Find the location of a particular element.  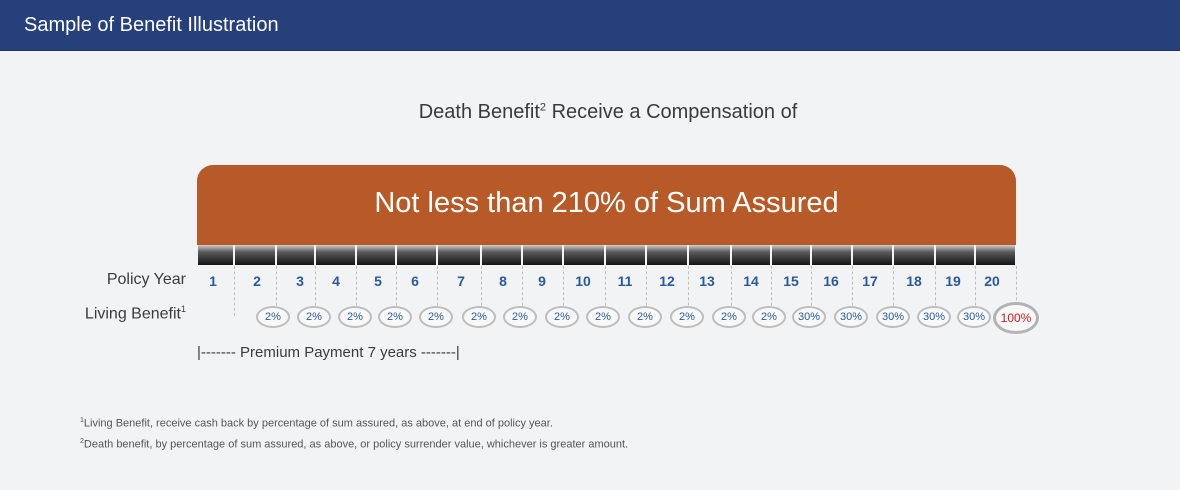

heading-text: Death Benefit is located at coordinates (479, 112).